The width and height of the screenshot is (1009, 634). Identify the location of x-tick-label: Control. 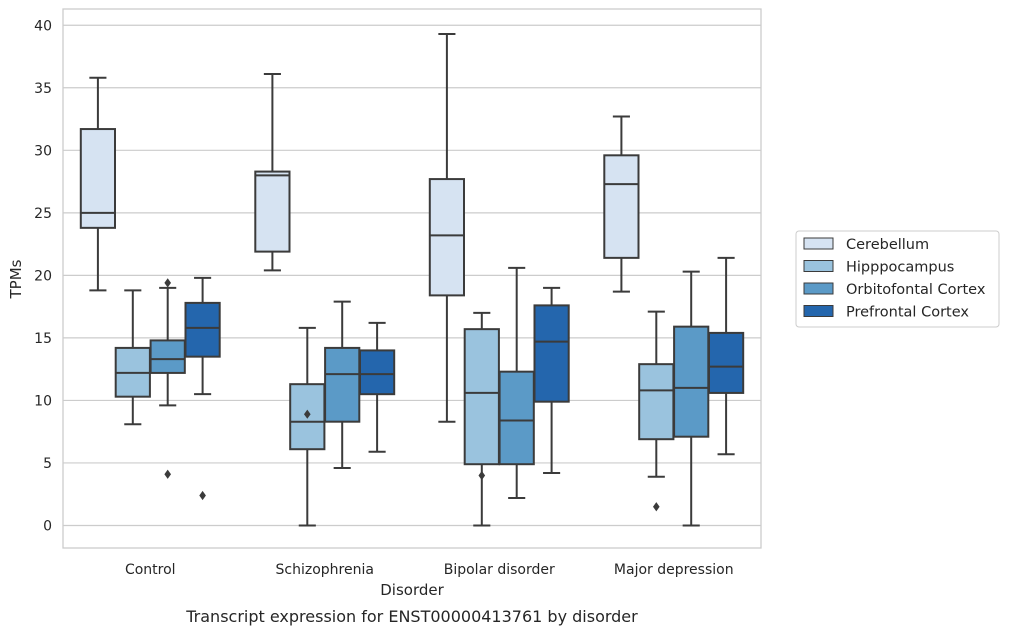
(150, 570).